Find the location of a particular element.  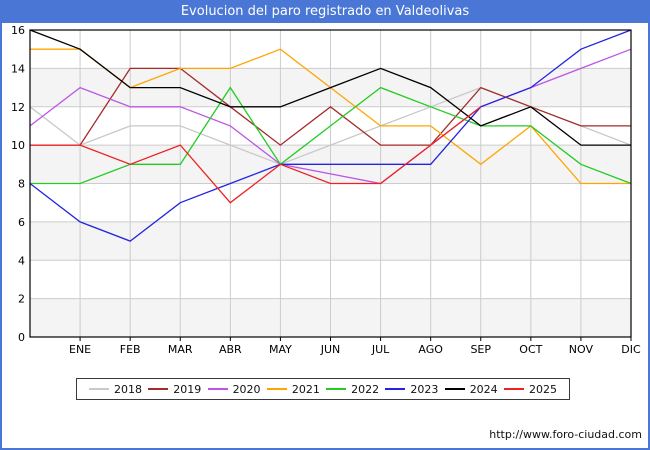

legend-item-2022: 2022 is located at coordinates (352, 389).